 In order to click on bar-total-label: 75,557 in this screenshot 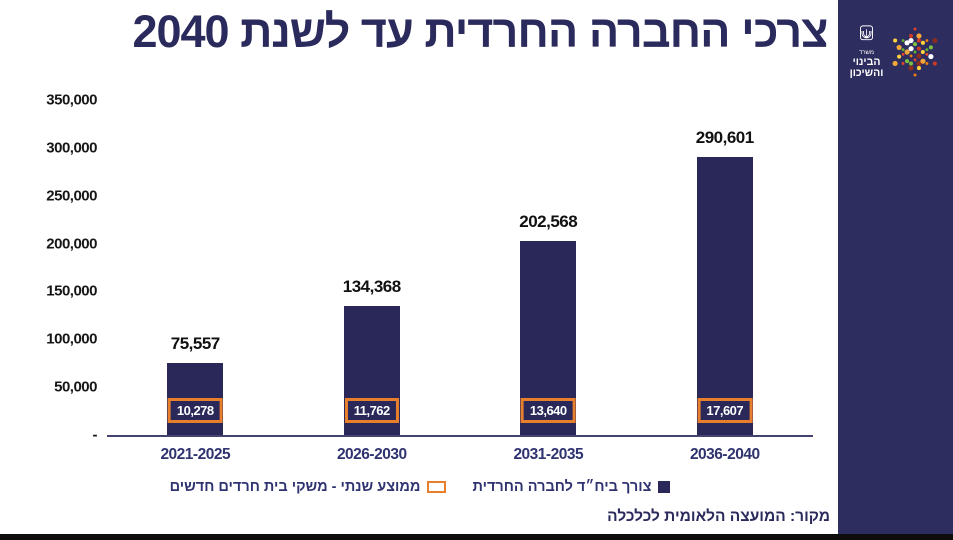, I will do `click(195, 343)`.